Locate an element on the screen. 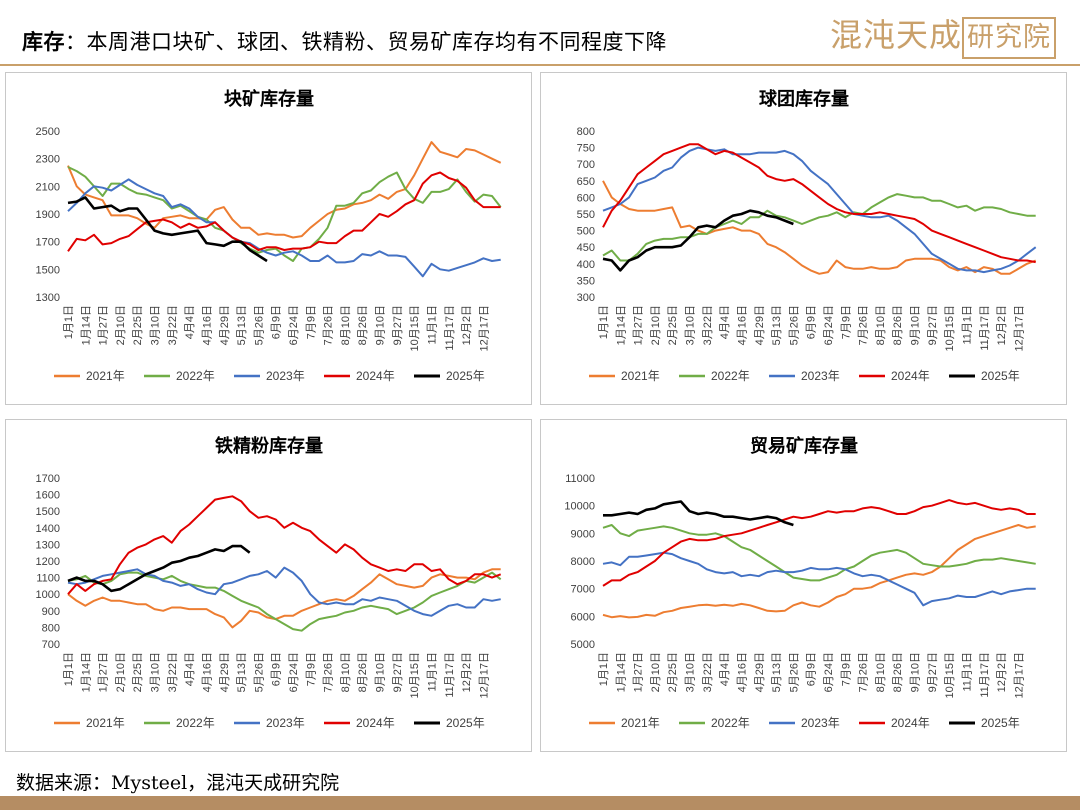  x-tick-label: 1月14日 is located at coordinates (621, 672).